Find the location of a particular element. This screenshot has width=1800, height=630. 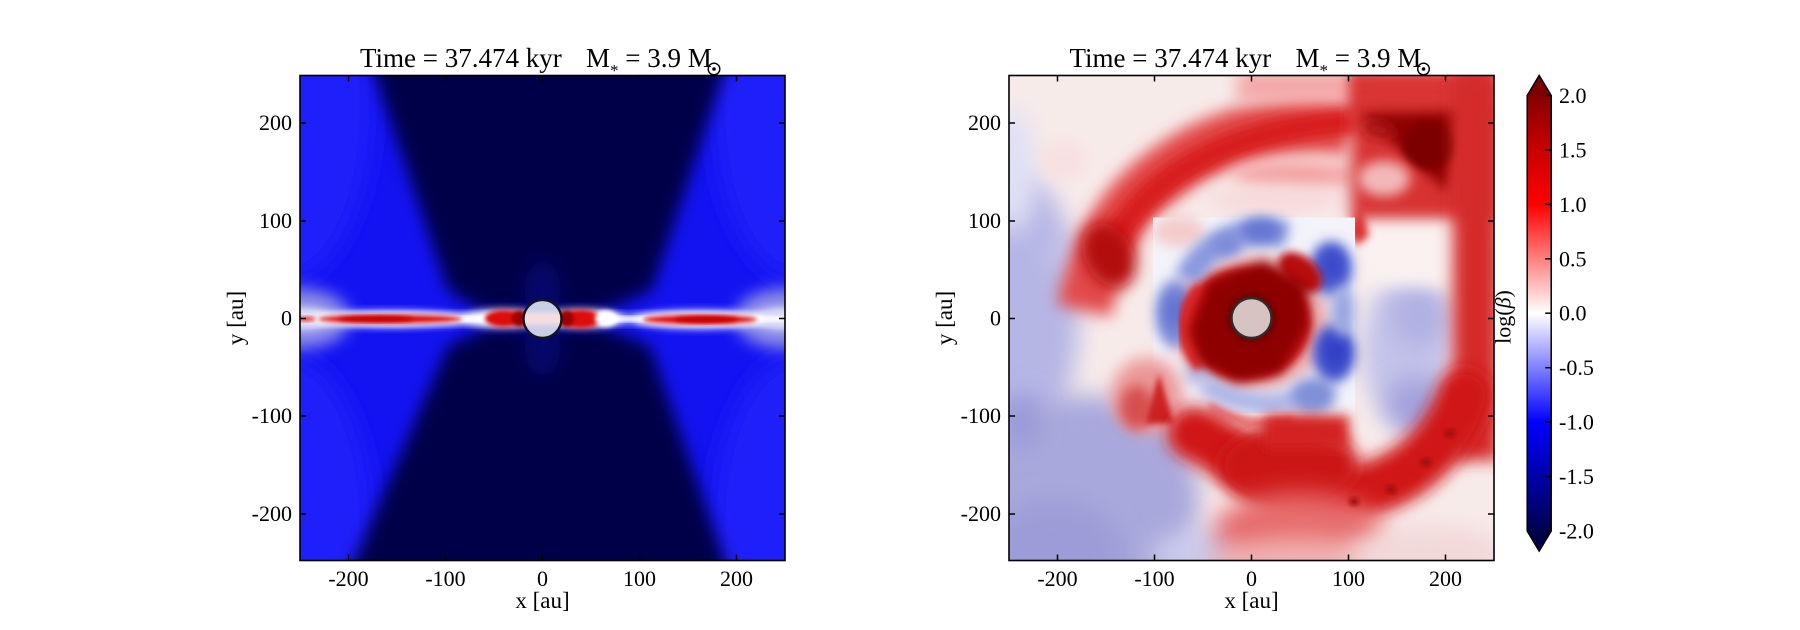

svg-text: log(β) is located at coordinates (1503, 317).